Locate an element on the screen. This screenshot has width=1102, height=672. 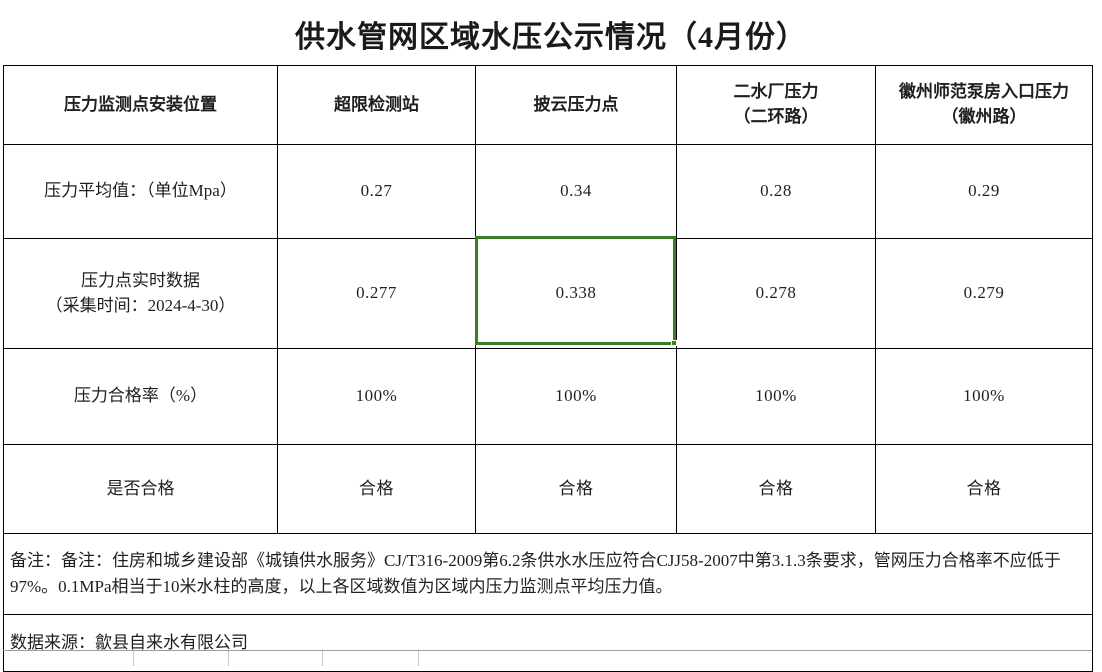
cell-realtime-huizhou: 0.279 is located at coordinates (984, 293).